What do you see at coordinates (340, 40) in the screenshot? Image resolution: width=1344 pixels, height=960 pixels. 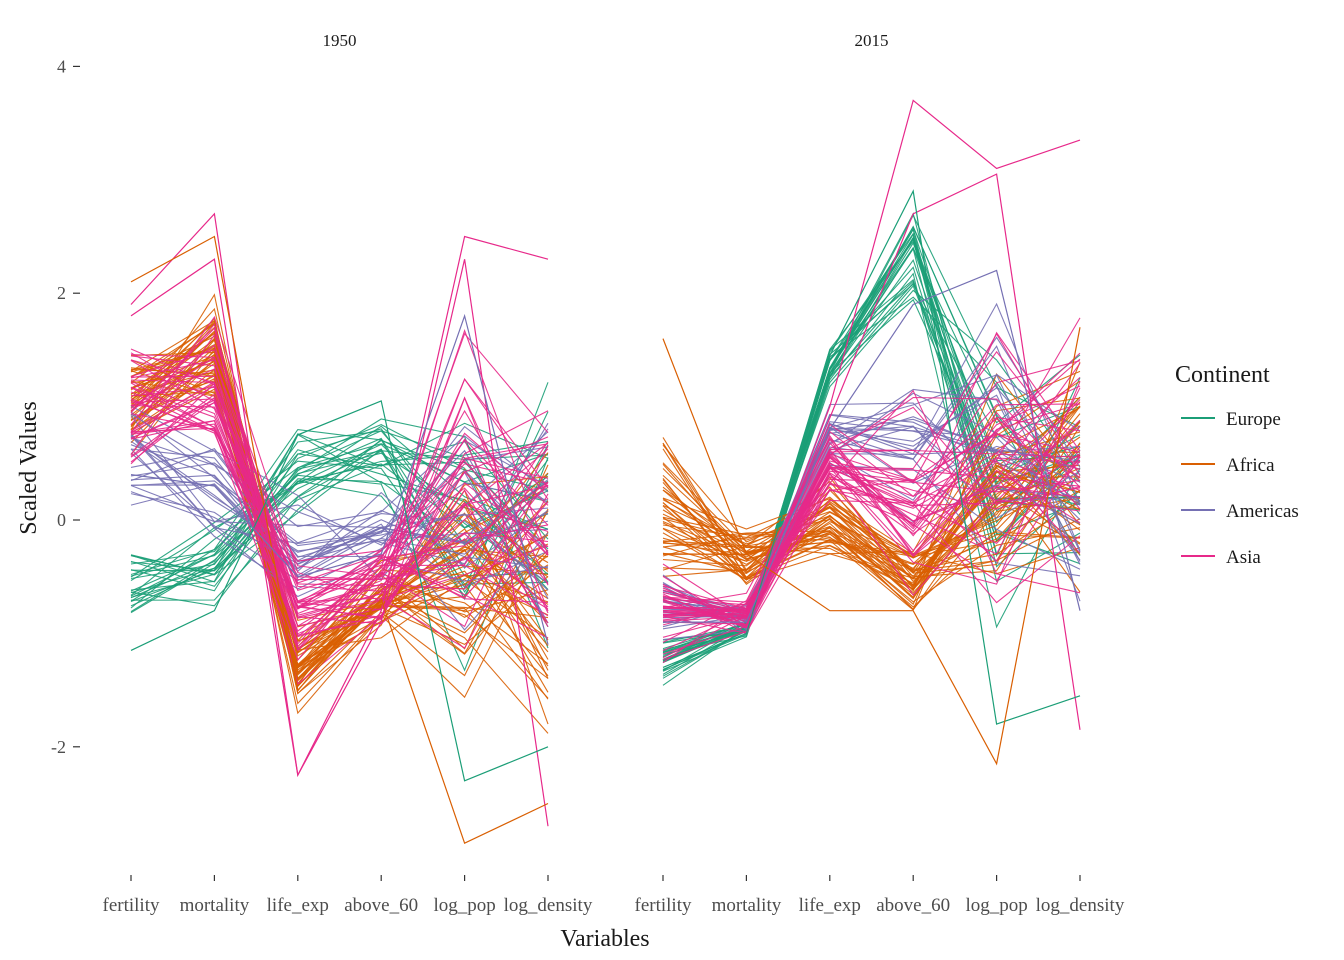 I see `facet-title-1950: 1950` at bounding box center [340, 40].